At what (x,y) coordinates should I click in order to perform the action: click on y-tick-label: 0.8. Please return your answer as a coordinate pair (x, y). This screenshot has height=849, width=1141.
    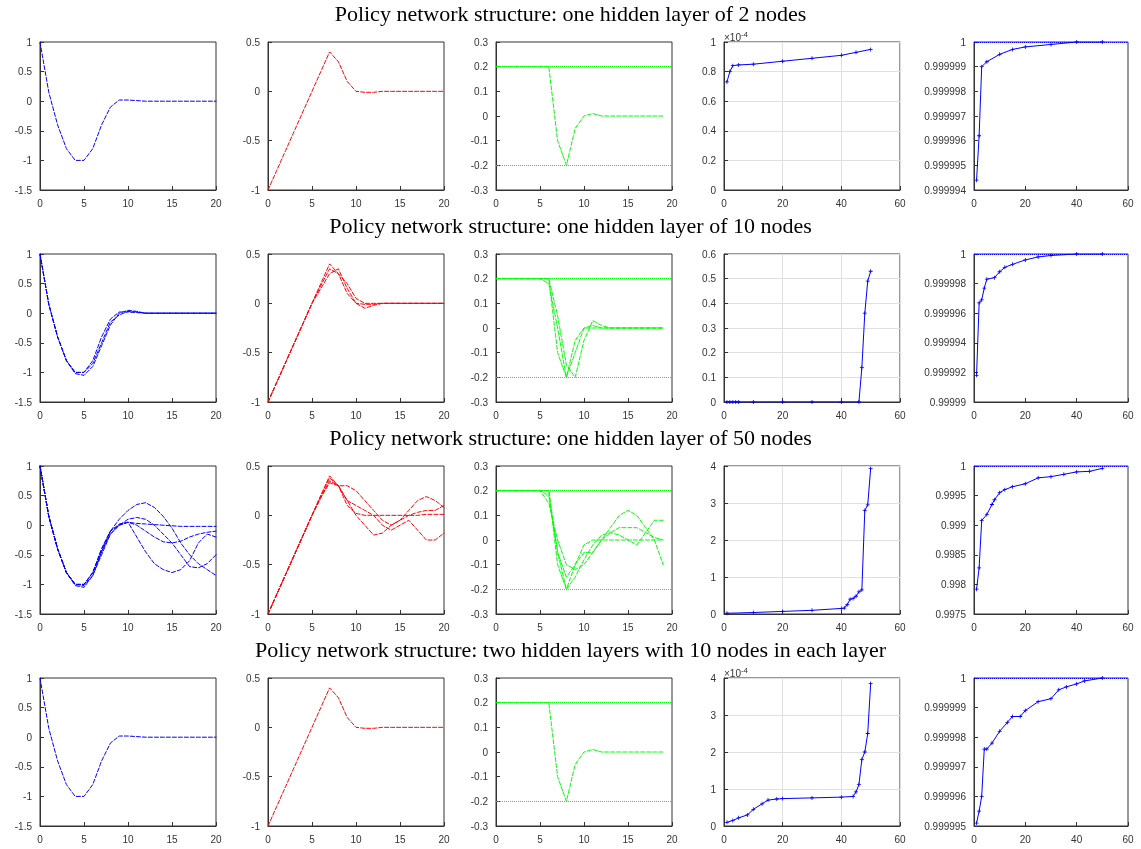
    Looking at the image, I should click on (709, 72).